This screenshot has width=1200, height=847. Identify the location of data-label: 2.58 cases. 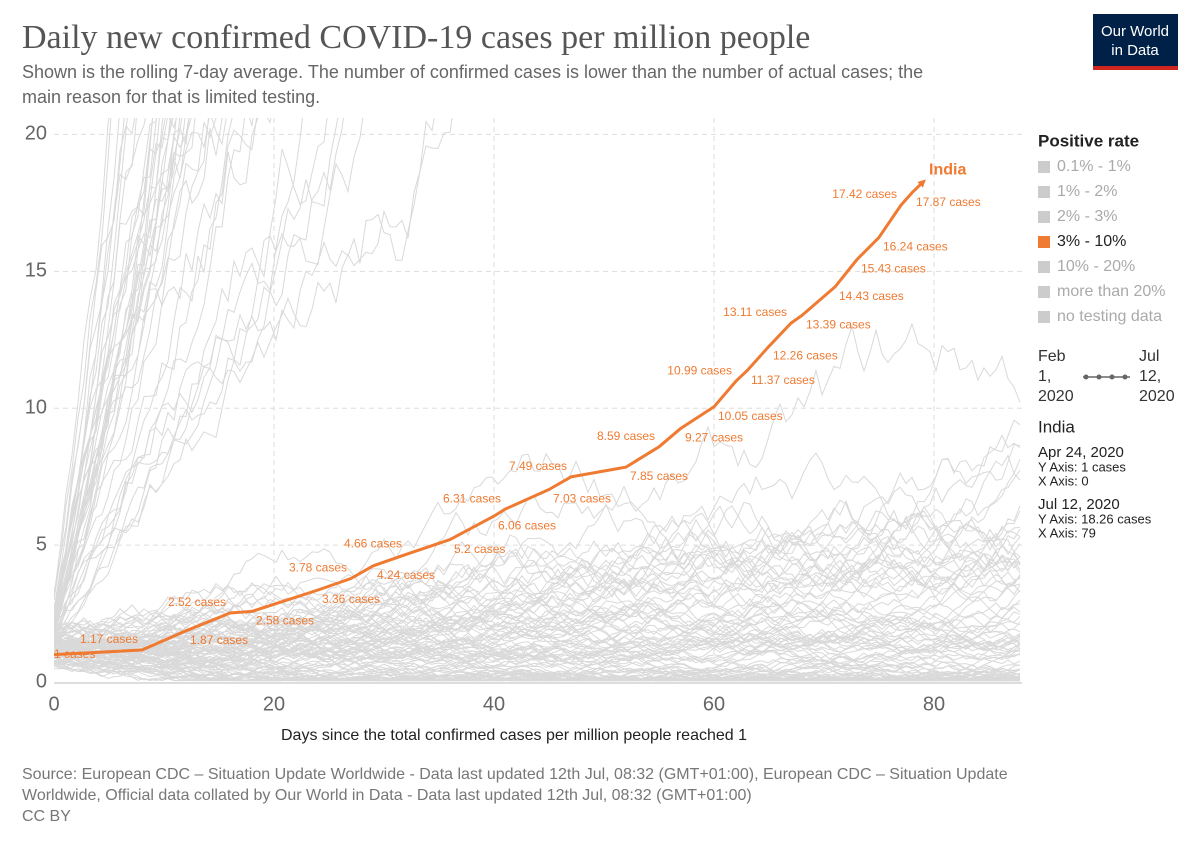
(285, 621).